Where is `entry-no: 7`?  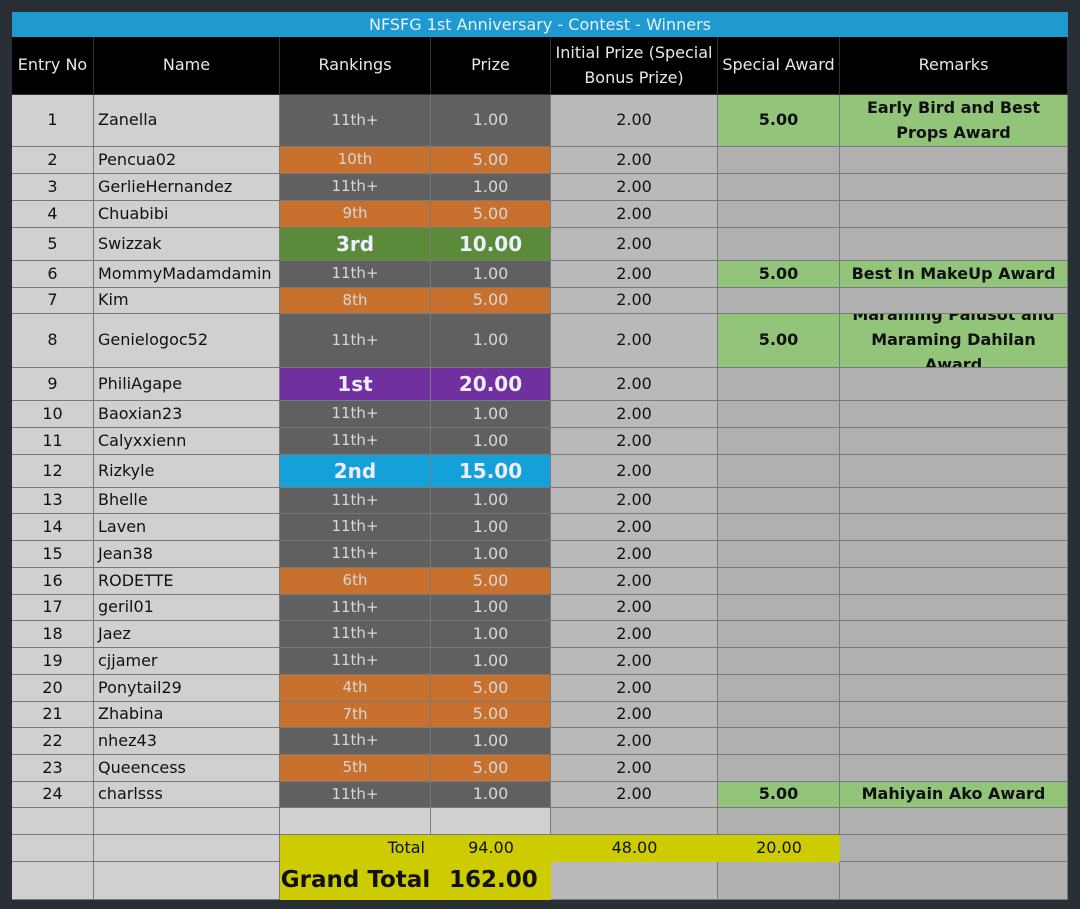 entry-no: 7 is located at coordinates (53, 301).